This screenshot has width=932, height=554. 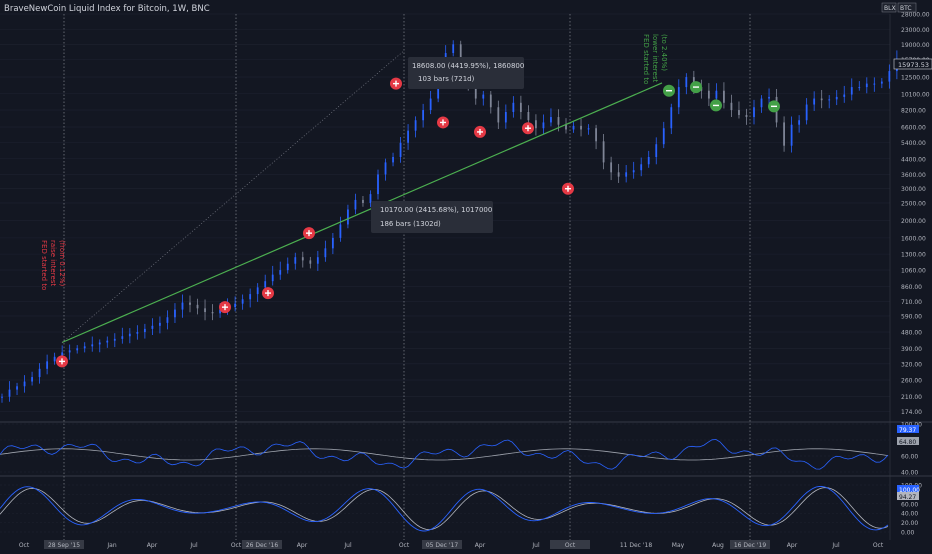 I want to click on price-tick-label: 4400.00, so click(x=913, y=159).